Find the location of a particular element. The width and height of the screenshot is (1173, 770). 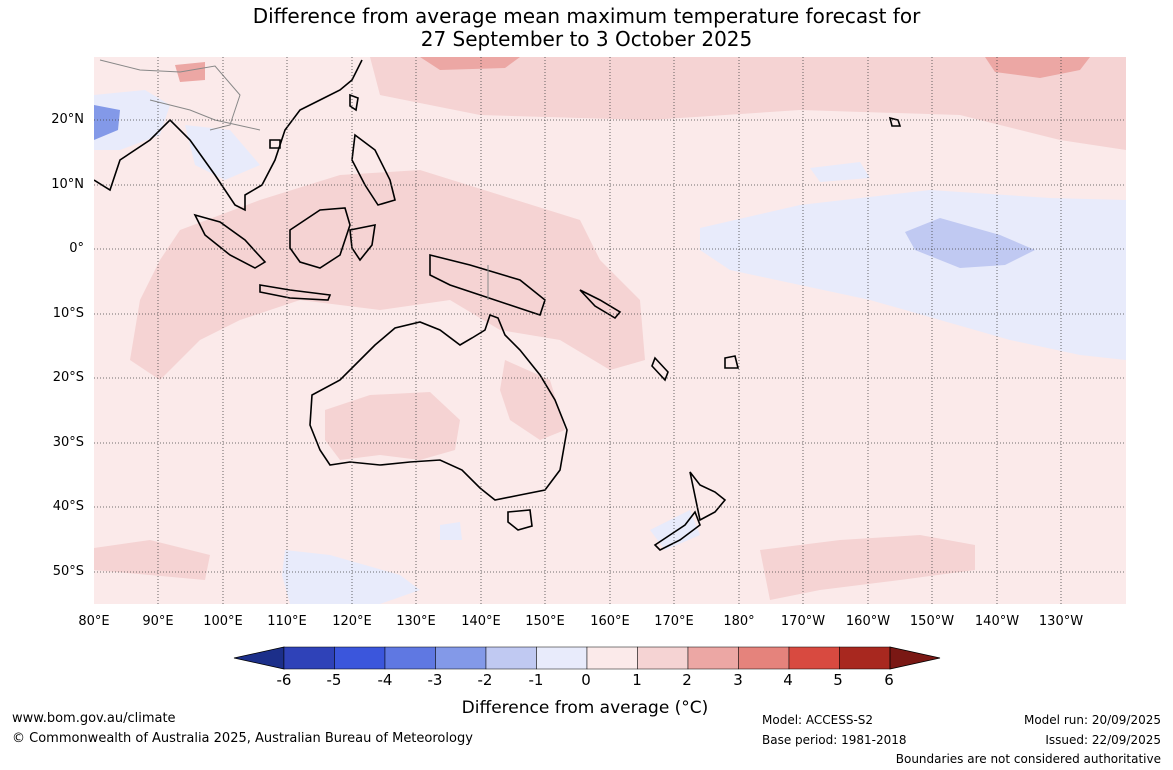

lon-label: 170°W is located at coordinates (803, 621).